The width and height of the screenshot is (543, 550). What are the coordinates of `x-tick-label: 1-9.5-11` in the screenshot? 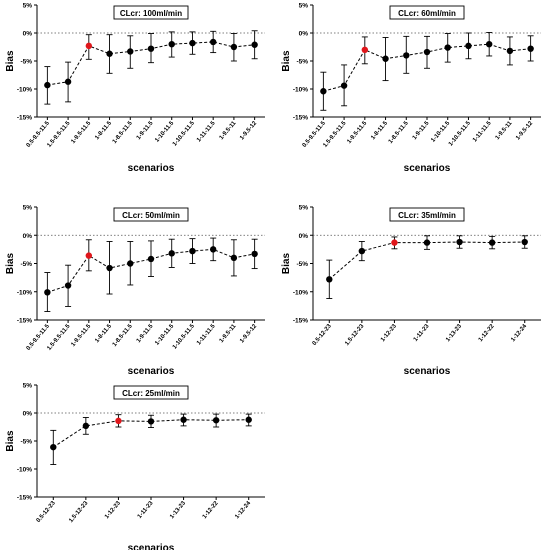 It's located at (504, 130).